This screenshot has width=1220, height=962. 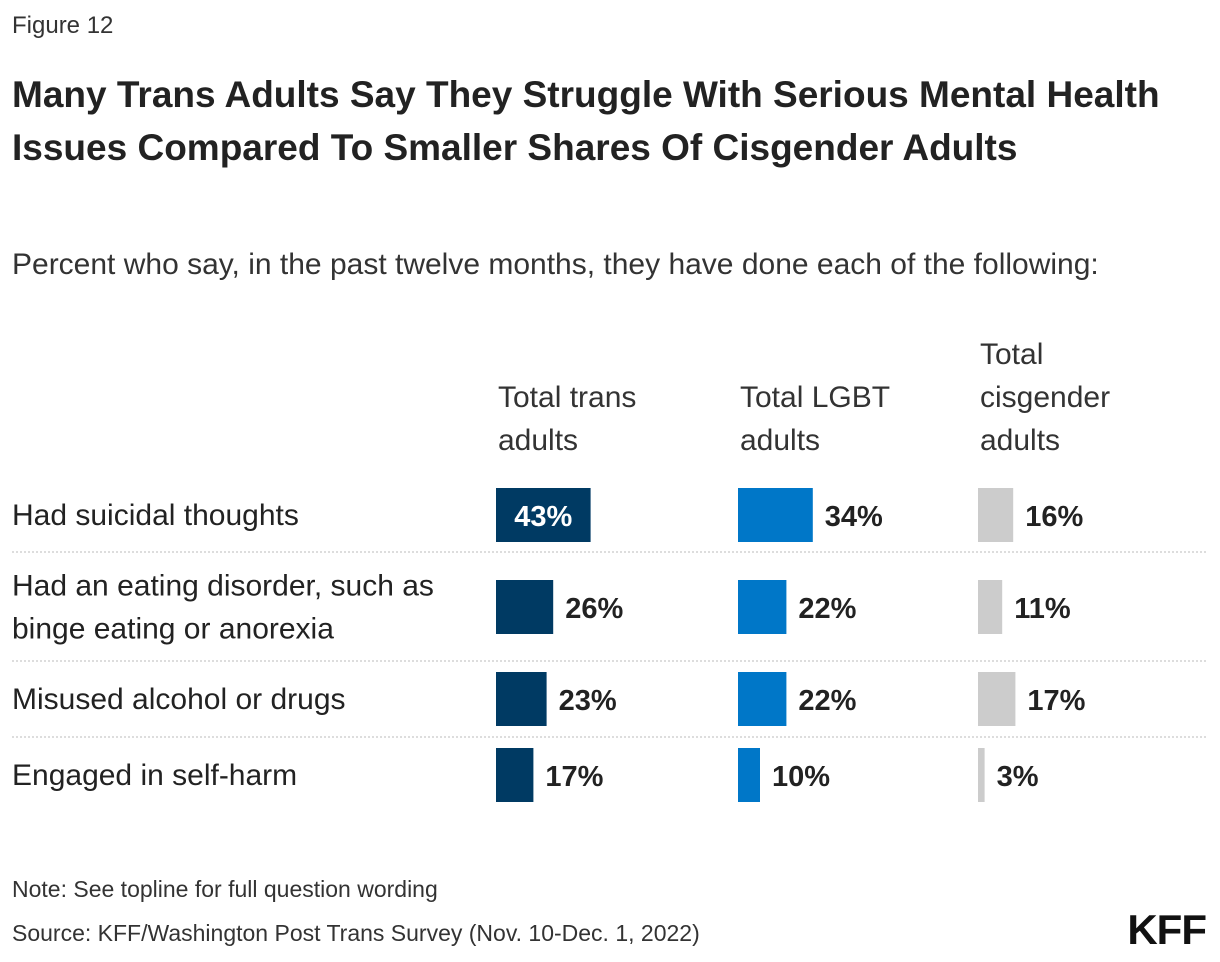 I want to click on figure-label: Figure 12, so click(x=63, y=25).